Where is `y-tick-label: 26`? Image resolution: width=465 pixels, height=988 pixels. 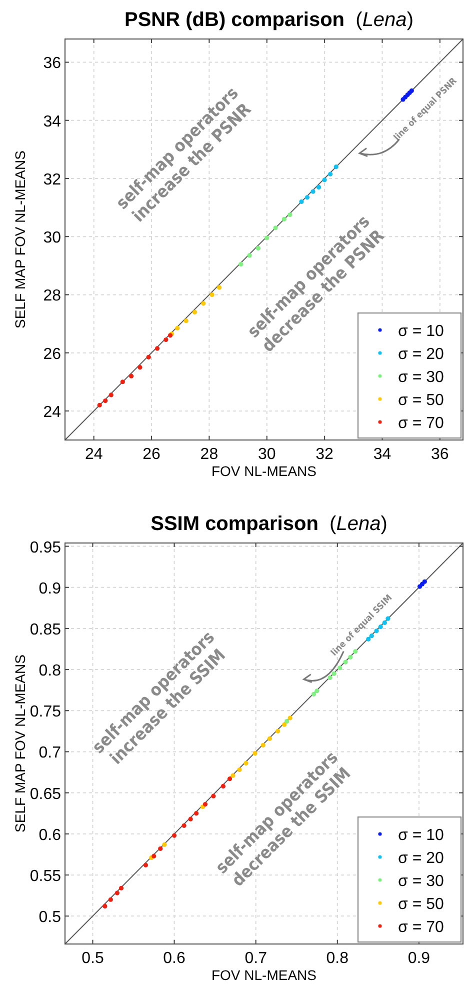
y-tick-label: 26 is located at coordinates (52, 354).